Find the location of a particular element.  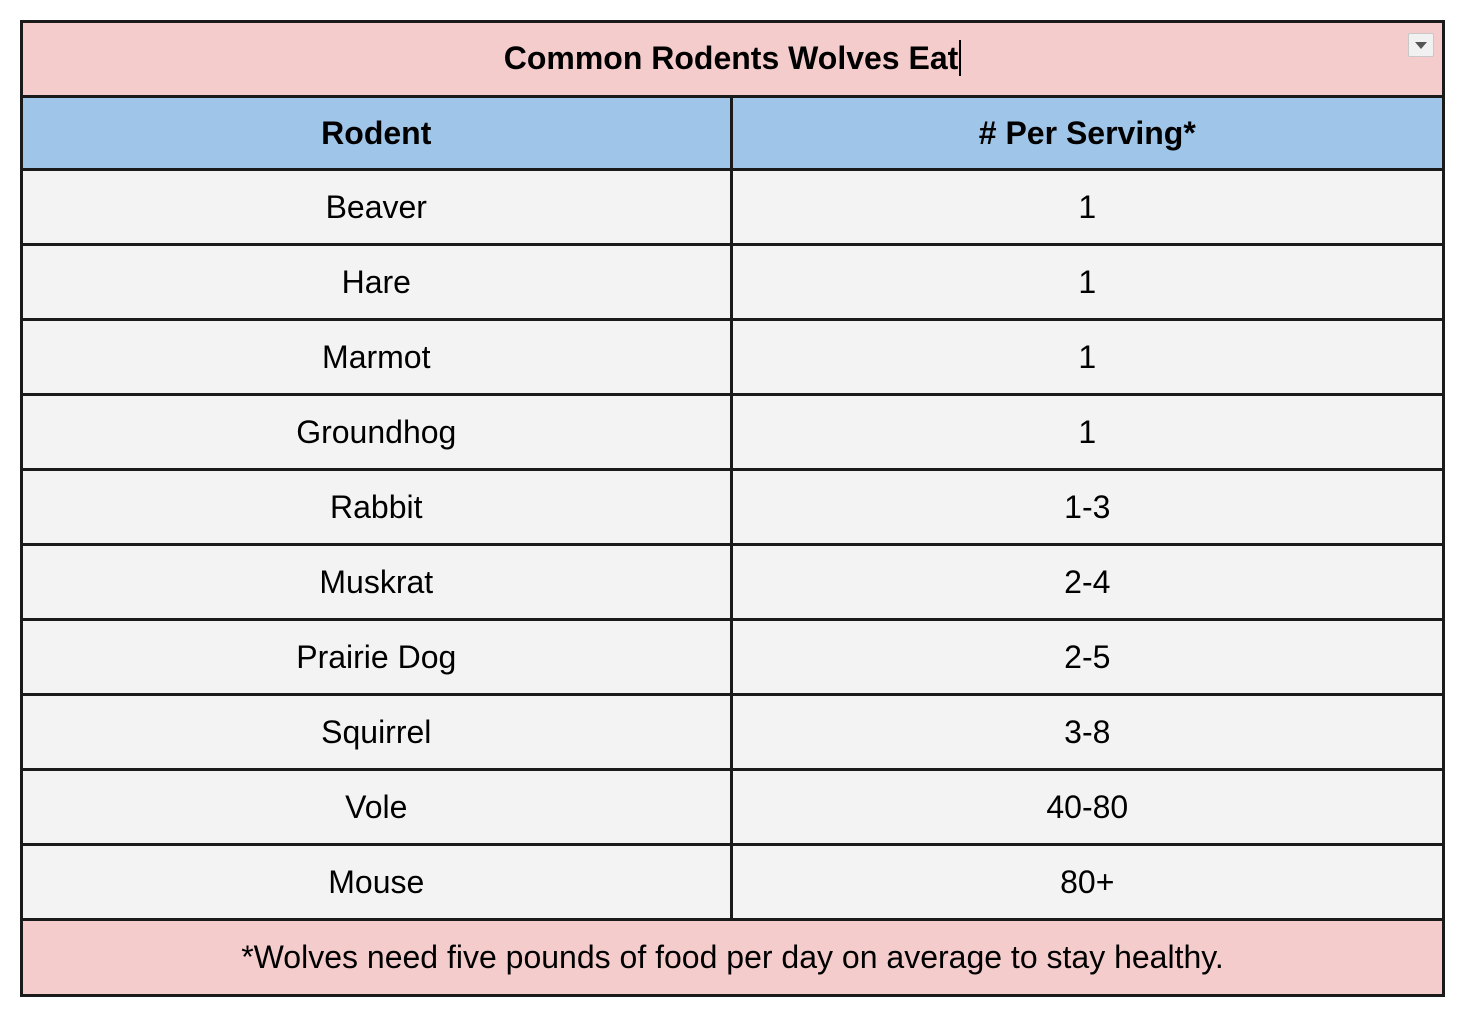

table-row: Prairie Dog 2-5 is located at coordinates (733, 657).